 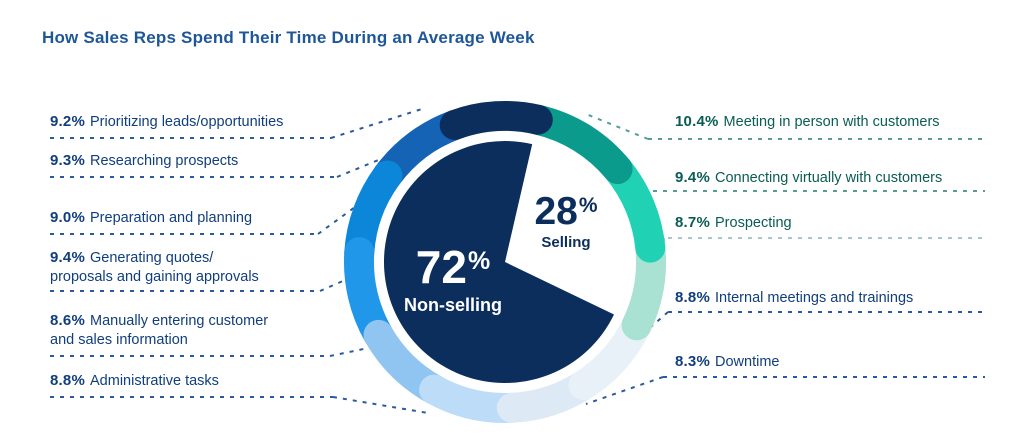 What do you see at coordinates (441, 267) in the screenshot?
I see `non-selling-number: 72` at bounding box center [441, 267].